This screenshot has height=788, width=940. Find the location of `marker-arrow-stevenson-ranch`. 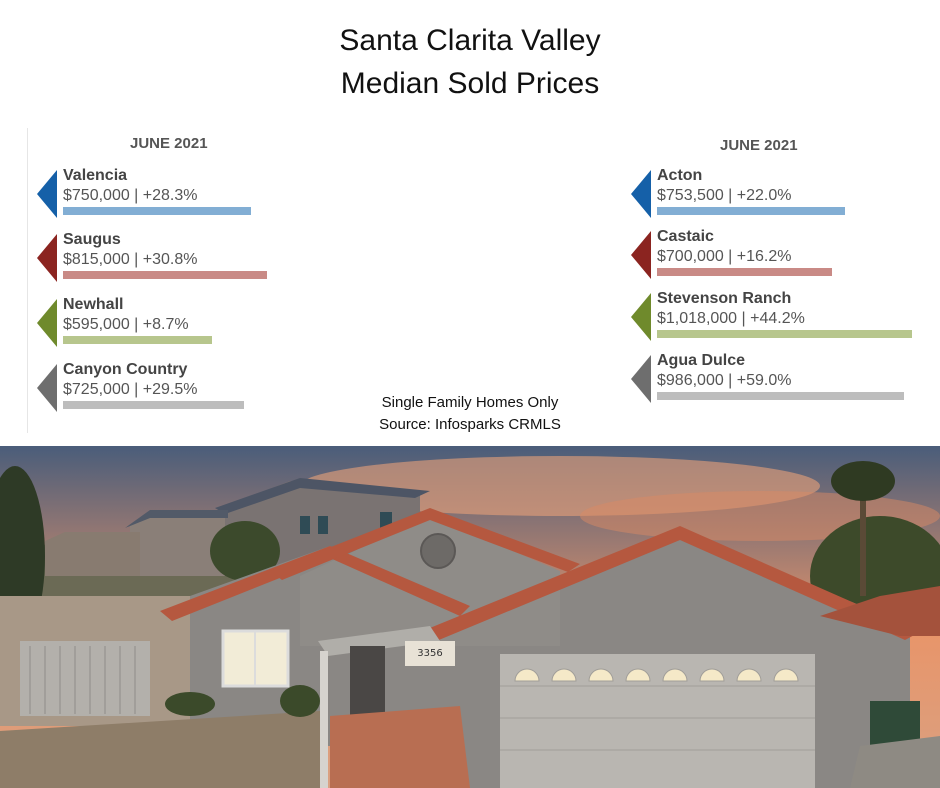

marker-arrow-stevenson-ranch is located at coordinates (641, 317).